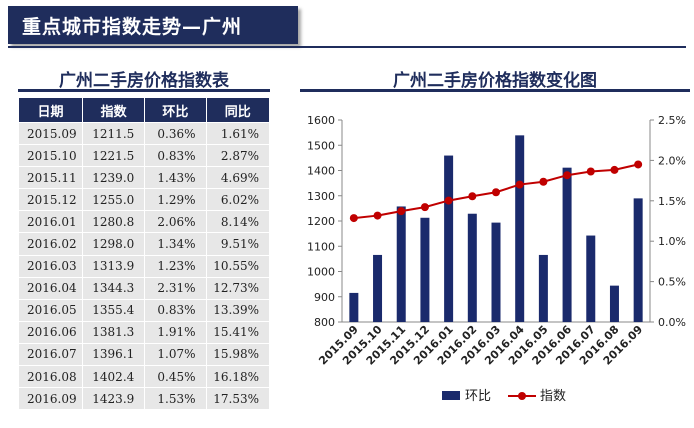 Image resolution: width=694 pixels, height=428 pixels. What do you see at coordinates (321, 272) in the screenshot?
I see `left-tick-label: 1000` at bounding box center [321, 272].